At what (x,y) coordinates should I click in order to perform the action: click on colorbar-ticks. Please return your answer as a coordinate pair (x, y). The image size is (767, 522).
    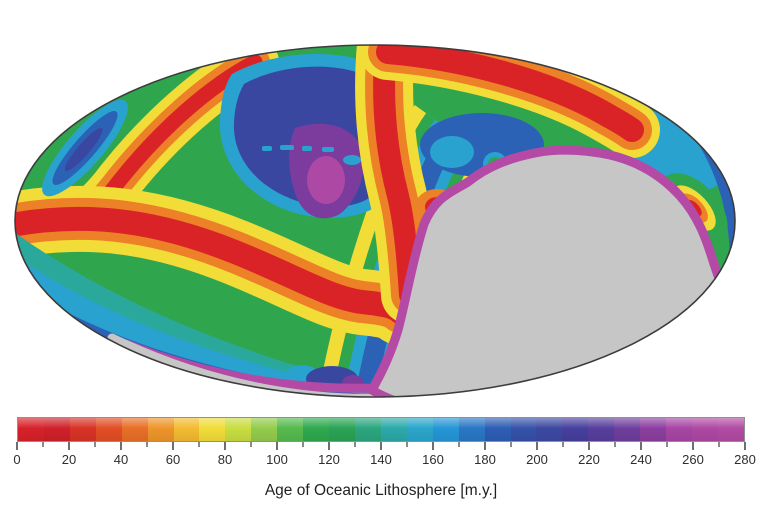
    Looking at the image, I should click on (381, 446).